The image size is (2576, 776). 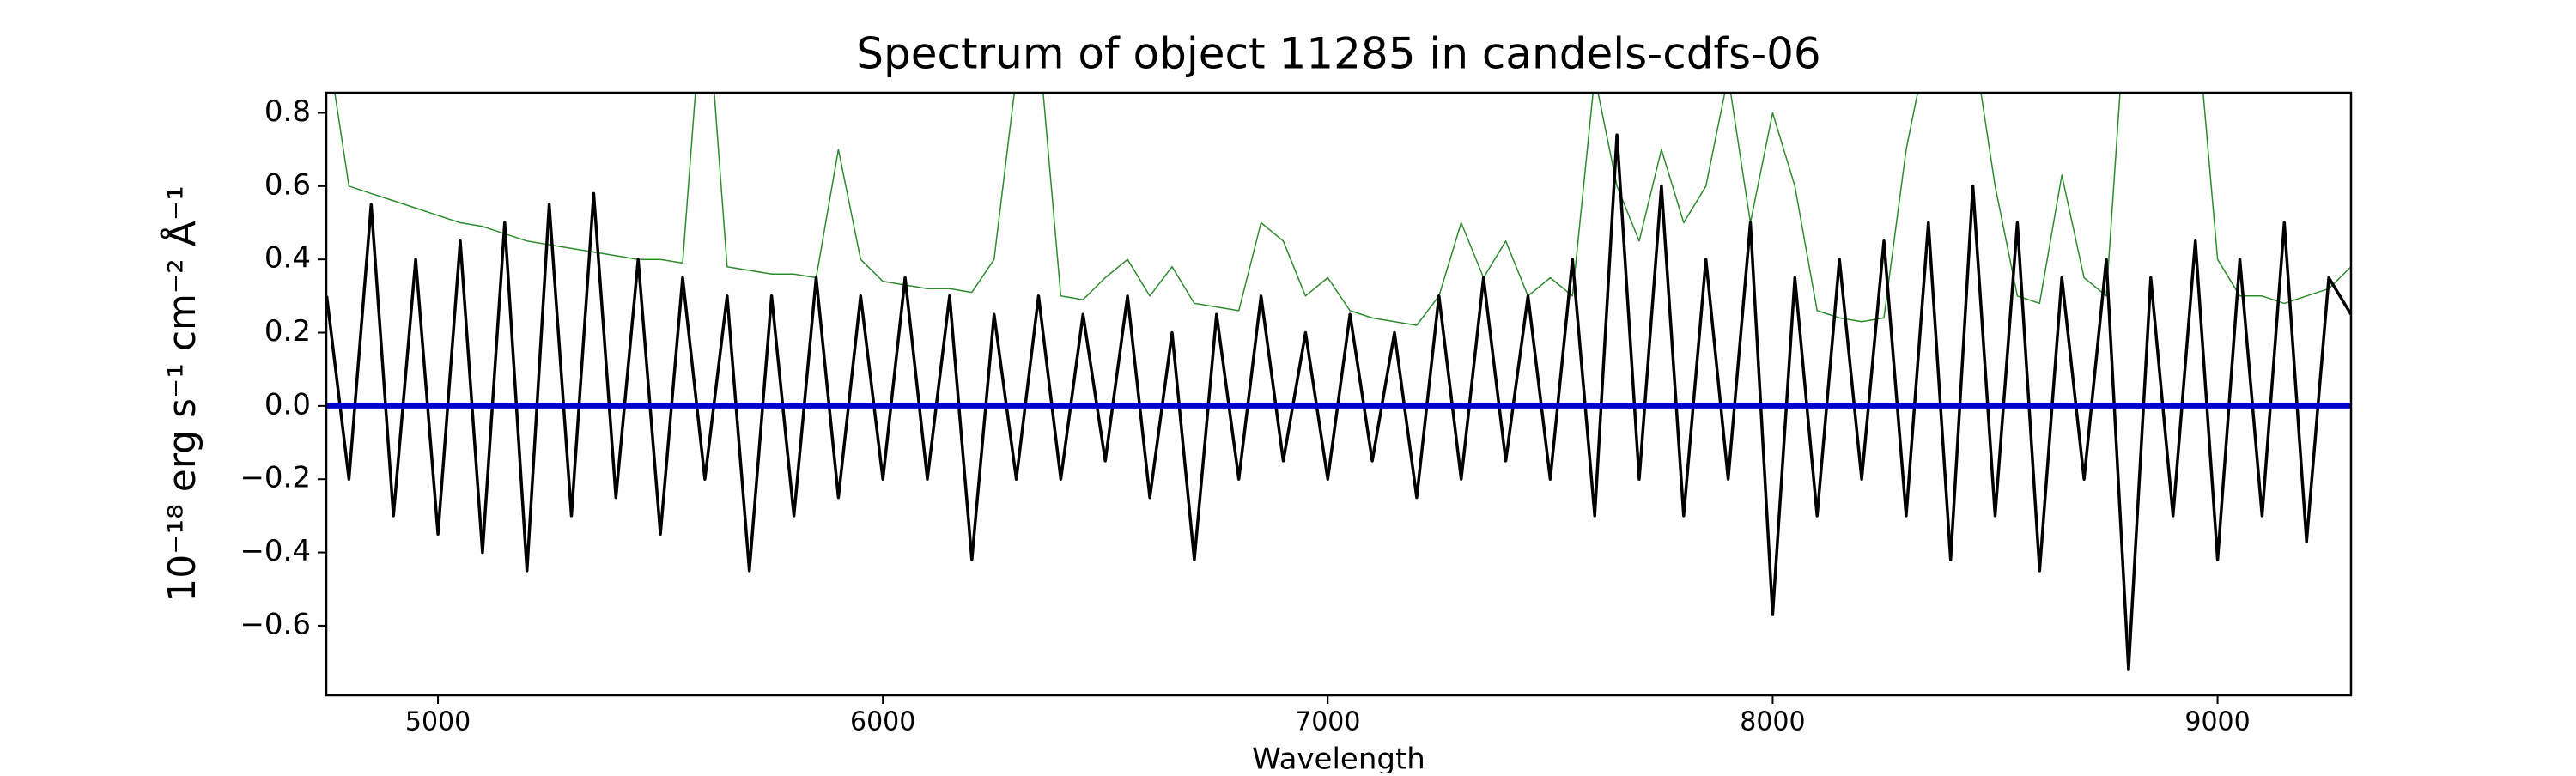 What do you see at coordinates (882, 722) in the screenshot?
I see `x-tick-label: 6000` at bounding box center [882, 722].